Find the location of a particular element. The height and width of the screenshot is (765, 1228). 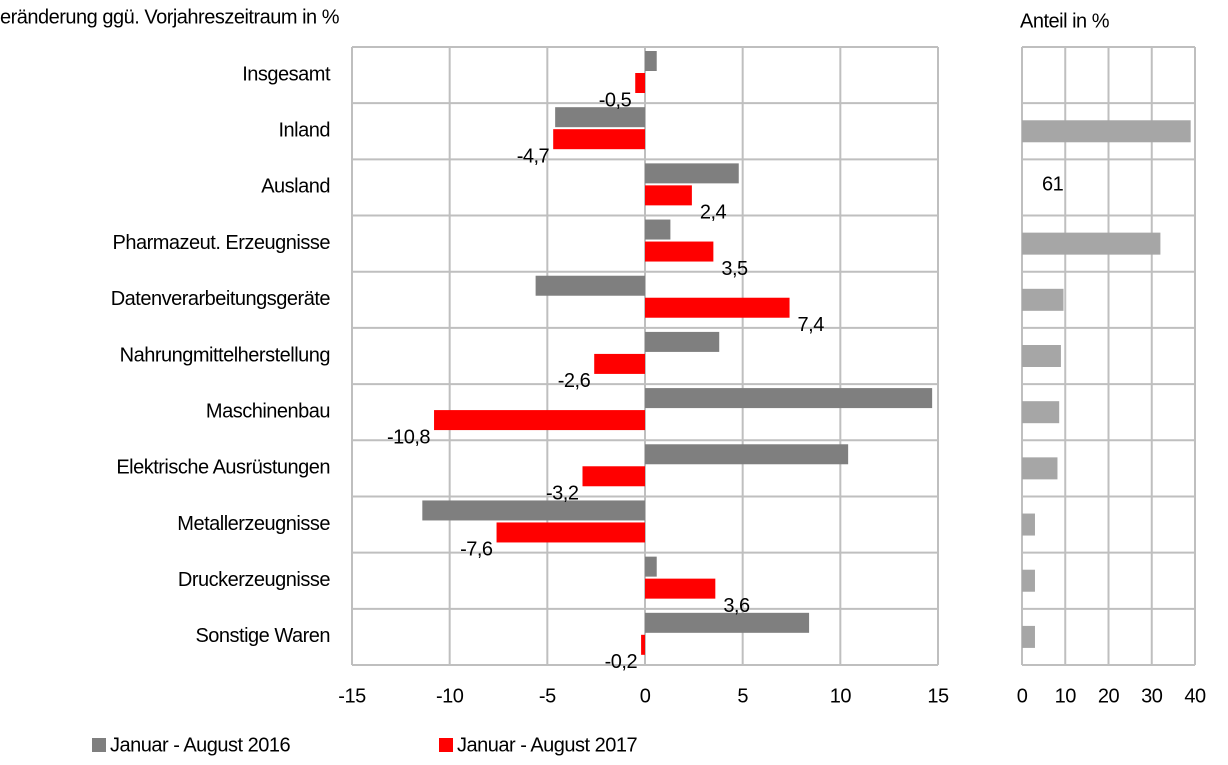

data-label: -3,2 is located at coordinates (562, 494).